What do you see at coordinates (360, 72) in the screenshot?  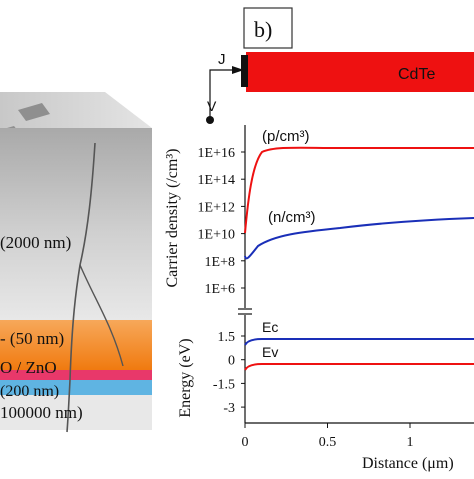 I see `cdte-bar` at bounding box center [360, 72].